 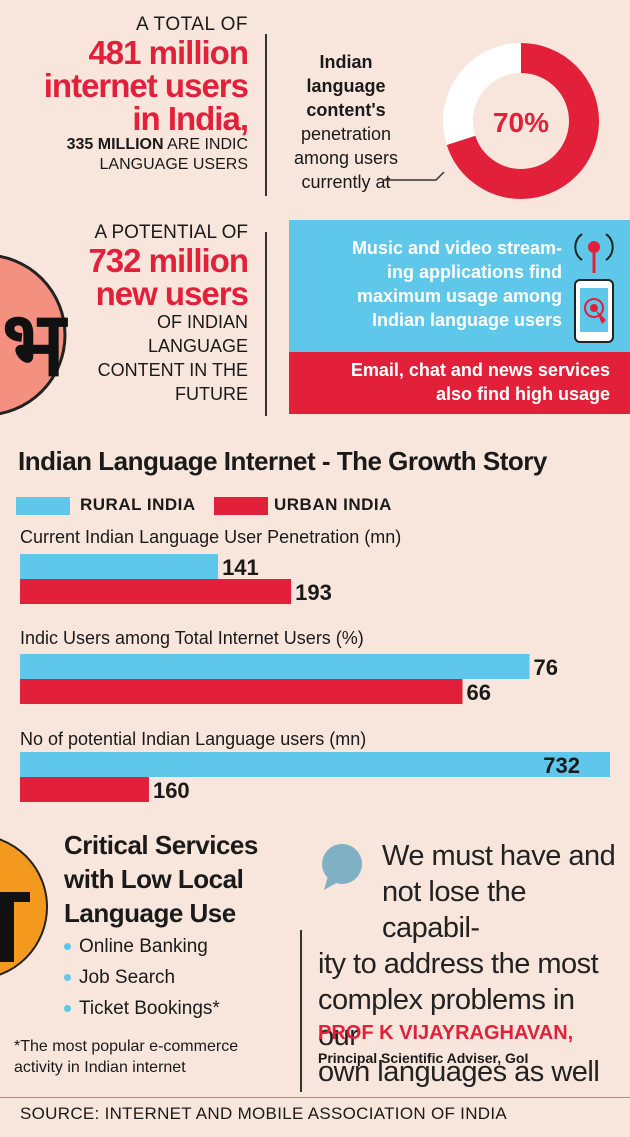 I want to click on divider-b, so click(x=266, y=324).